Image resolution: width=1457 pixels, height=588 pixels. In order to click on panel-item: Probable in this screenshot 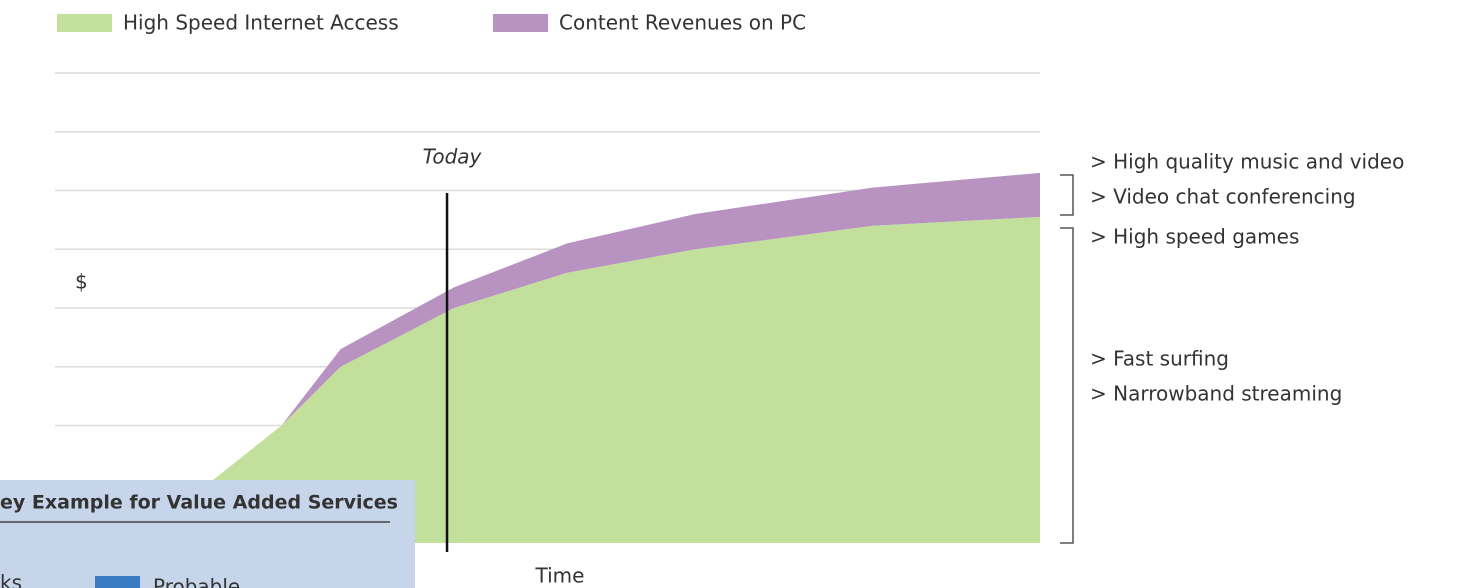, I will do `click(196, 581)`.